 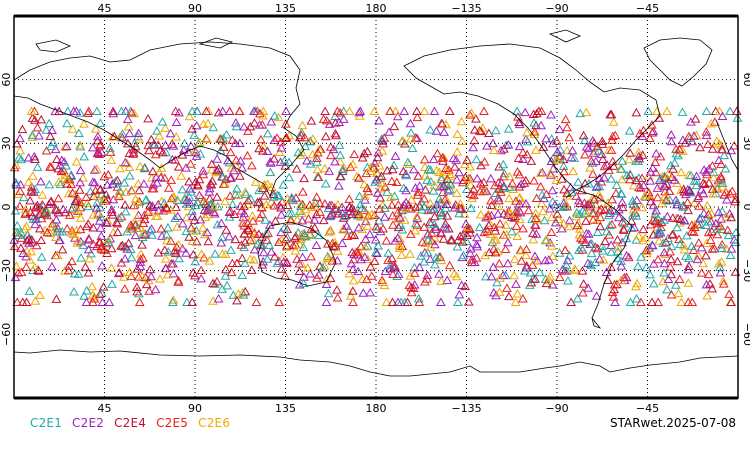 I want to click on lat-tick-label-left: −30, so click(x=6, y=270).